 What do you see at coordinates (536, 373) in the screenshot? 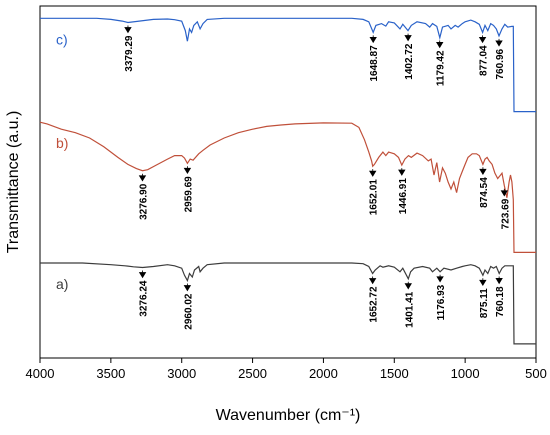
I see `x-tick-label-8: 500` at bounding box center [536, 373].